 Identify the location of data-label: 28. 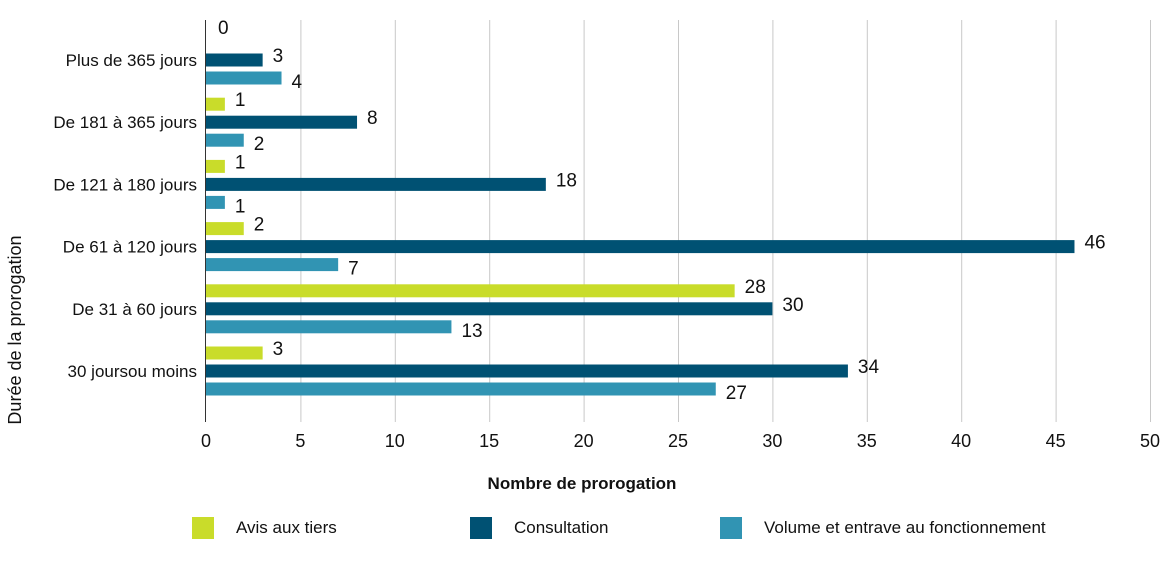
(755, 287).